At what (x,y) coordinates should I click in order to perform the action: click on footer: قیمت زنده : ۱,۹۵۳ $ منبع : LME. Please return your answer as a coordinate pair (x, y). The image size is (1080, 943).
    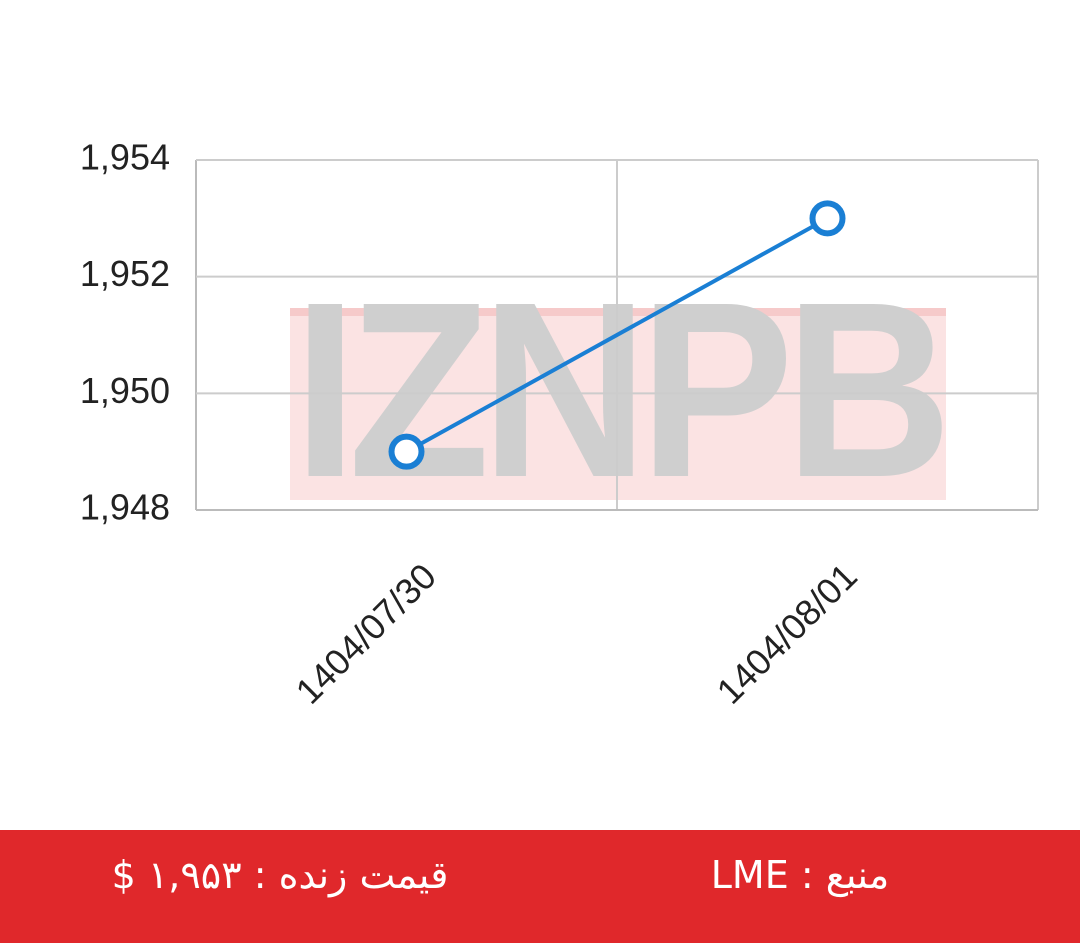
    Looking at the image, I should click on (540, 886).